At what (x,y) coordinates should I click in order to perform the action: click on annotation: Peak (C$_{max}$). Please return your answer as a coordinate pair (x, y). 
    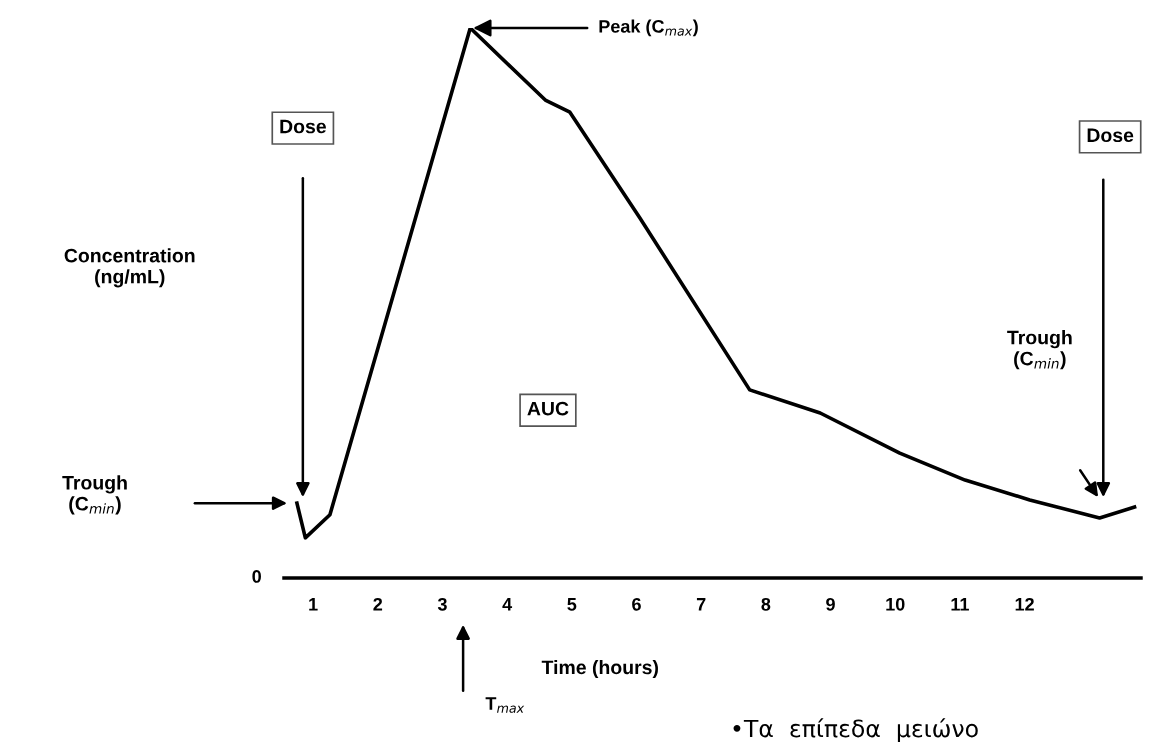
    Looking at the image, I should click on (648, 28).